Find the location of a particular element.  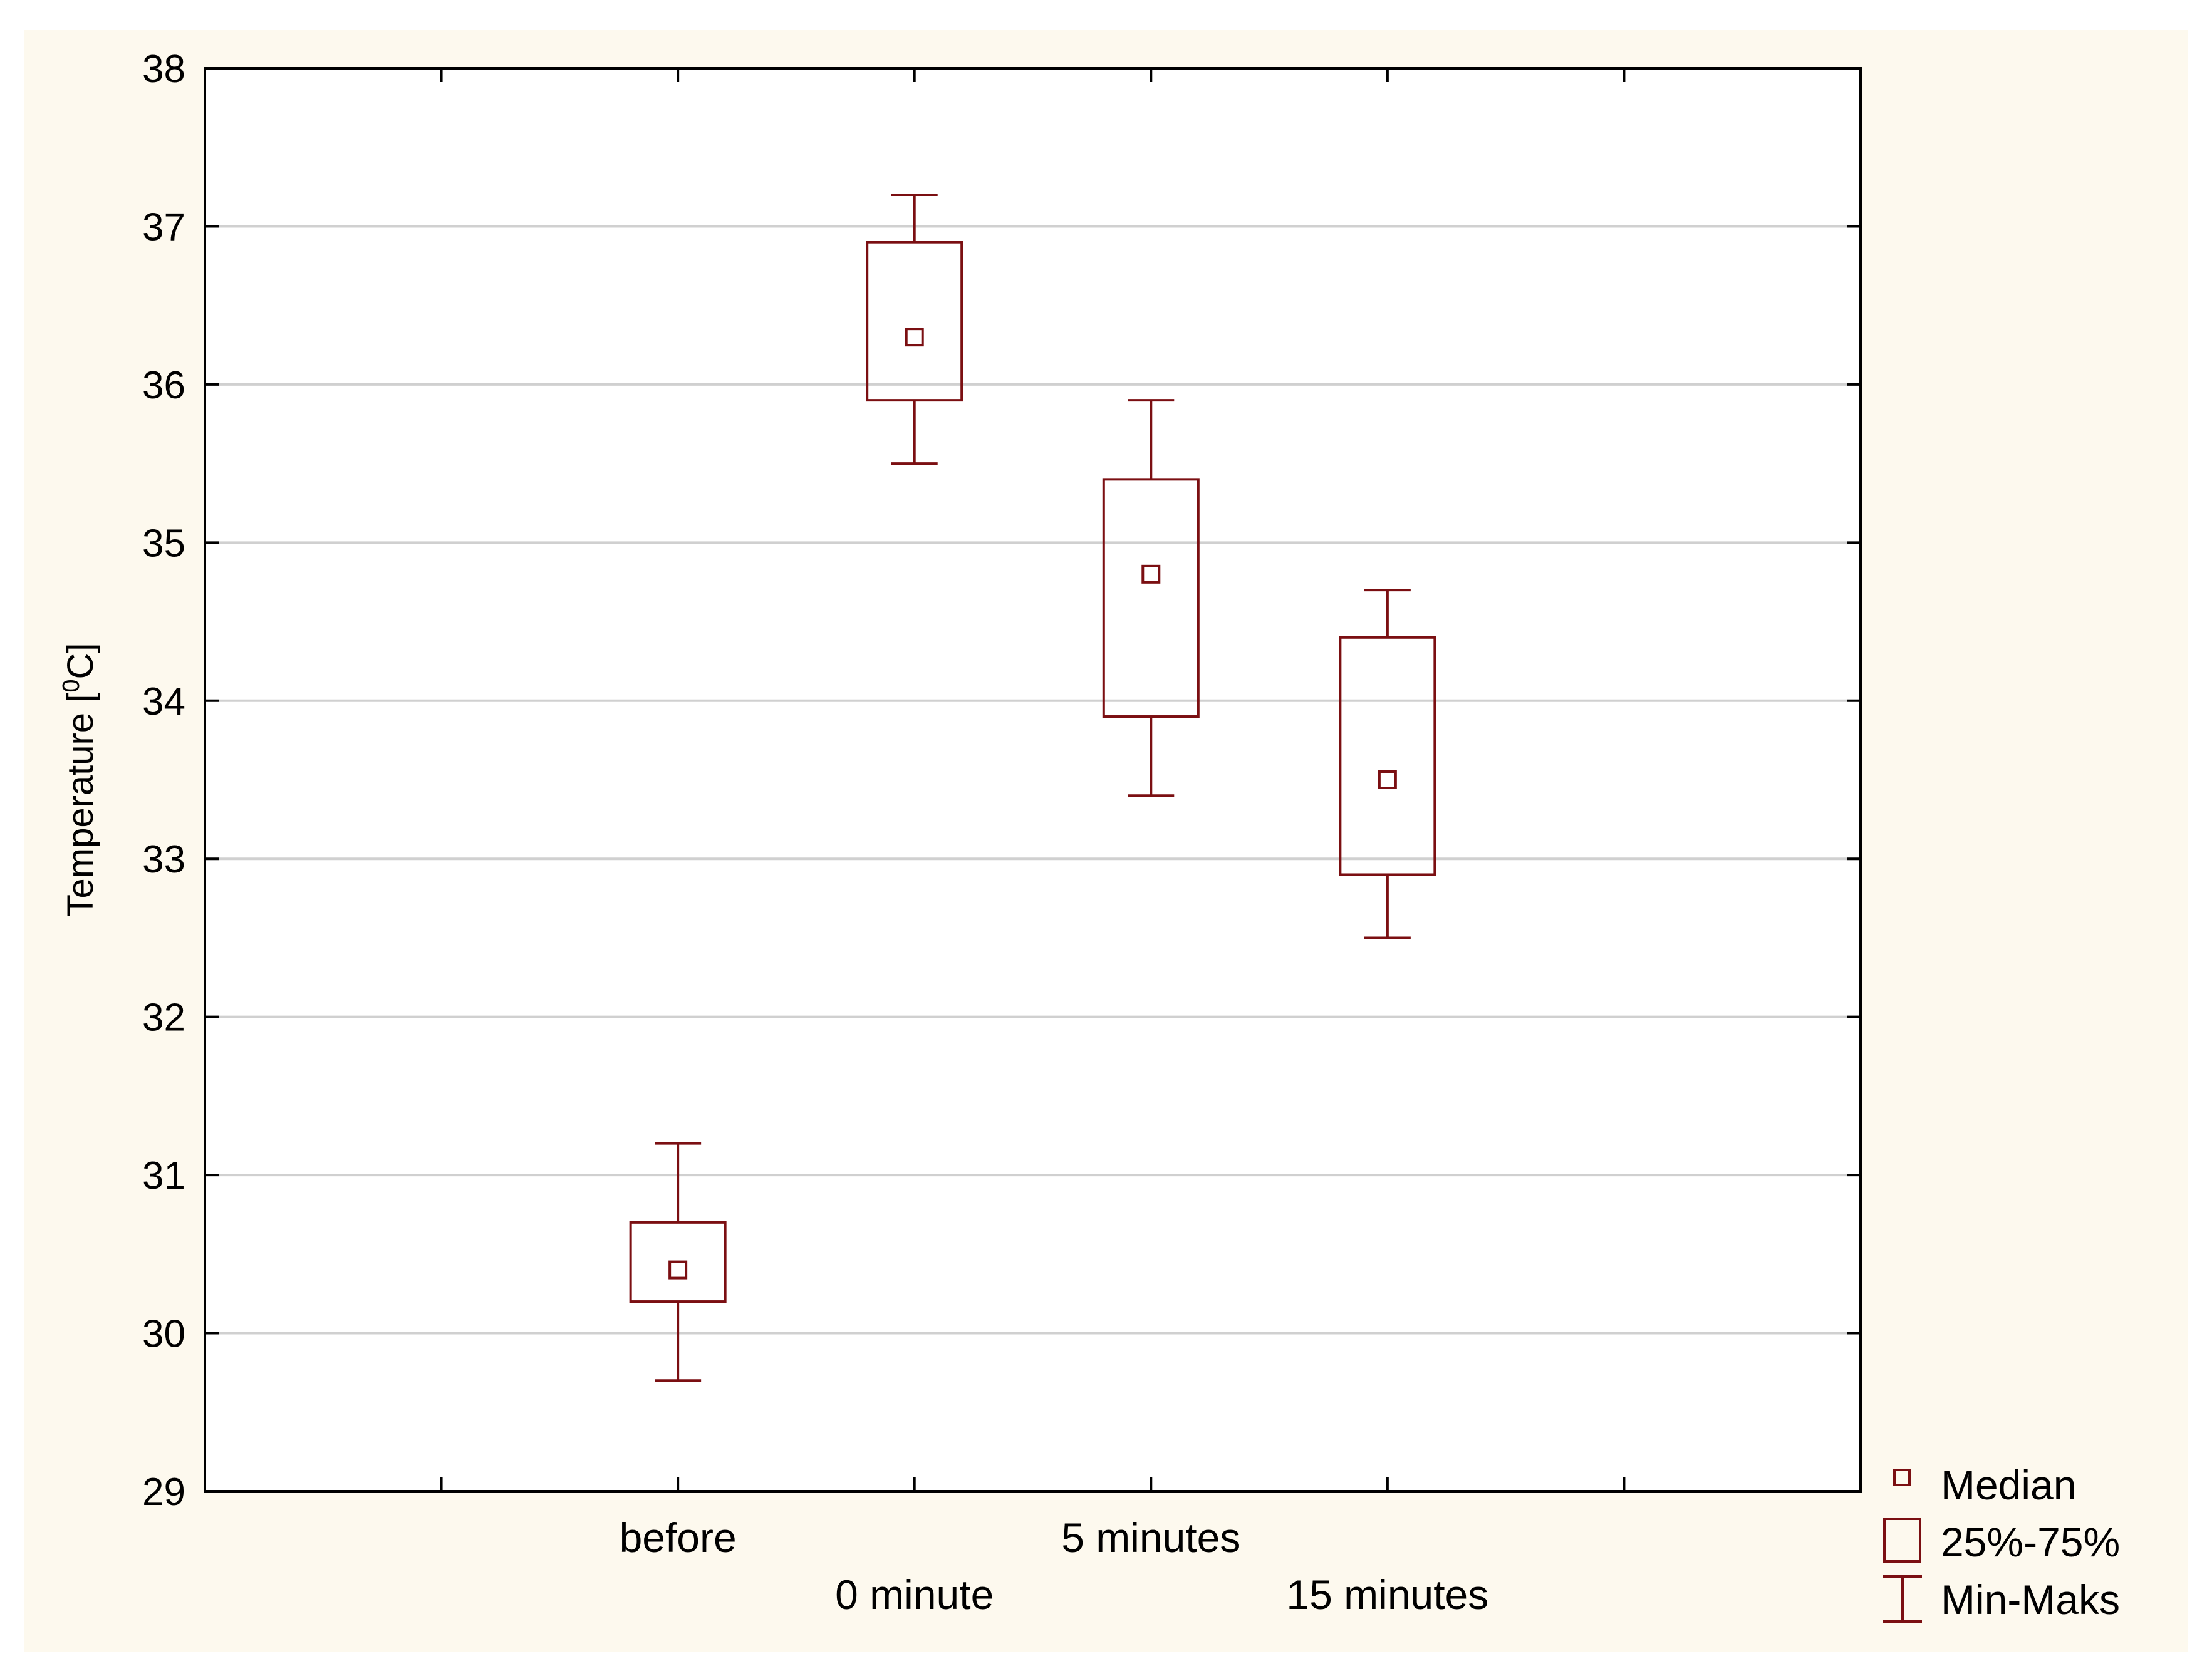

x-tick-label: 15 minutes is located at coordinates (1387, 1594).